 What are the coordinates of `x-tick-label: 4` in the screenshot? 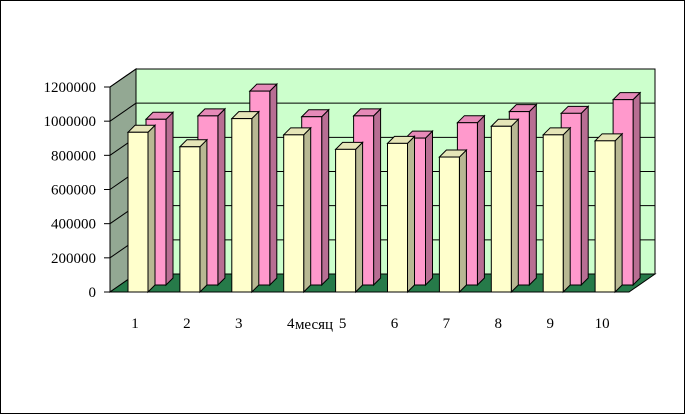 It's located at (291, 324).